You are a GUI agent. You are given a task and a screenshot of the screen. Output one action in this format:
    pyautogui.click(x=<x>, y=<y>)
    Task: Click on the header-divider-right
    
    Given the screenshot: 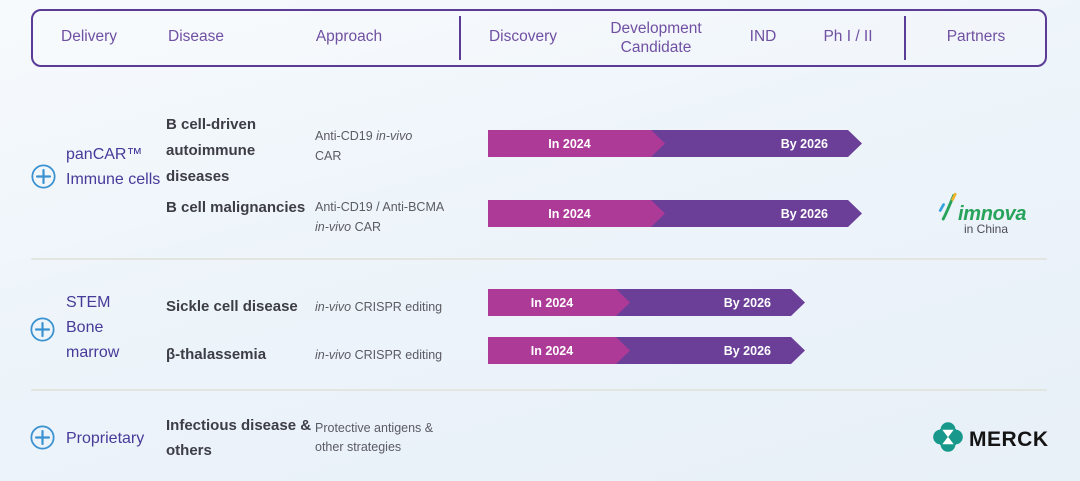 What is the action you would take?
    pyautogui.click(x=905, y=38)
    